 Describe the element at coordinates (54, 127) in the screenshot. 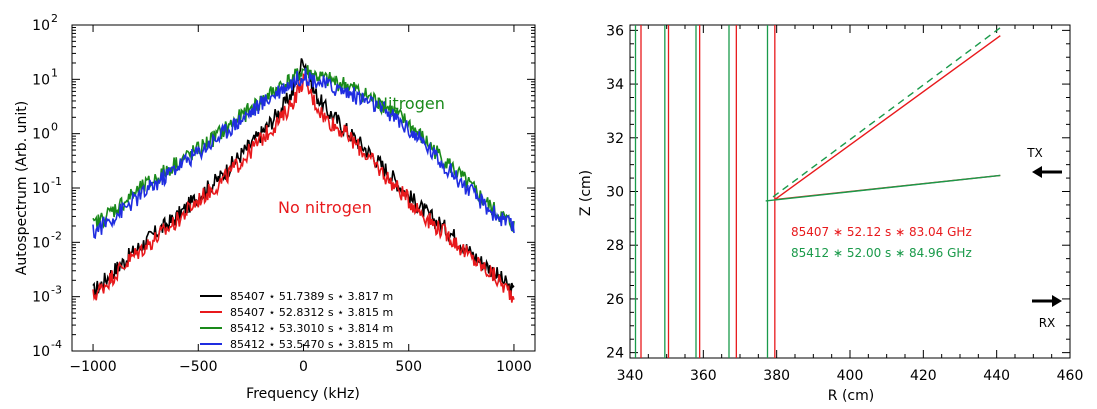

I see `left-y-tick-exponent: 0` at that location.